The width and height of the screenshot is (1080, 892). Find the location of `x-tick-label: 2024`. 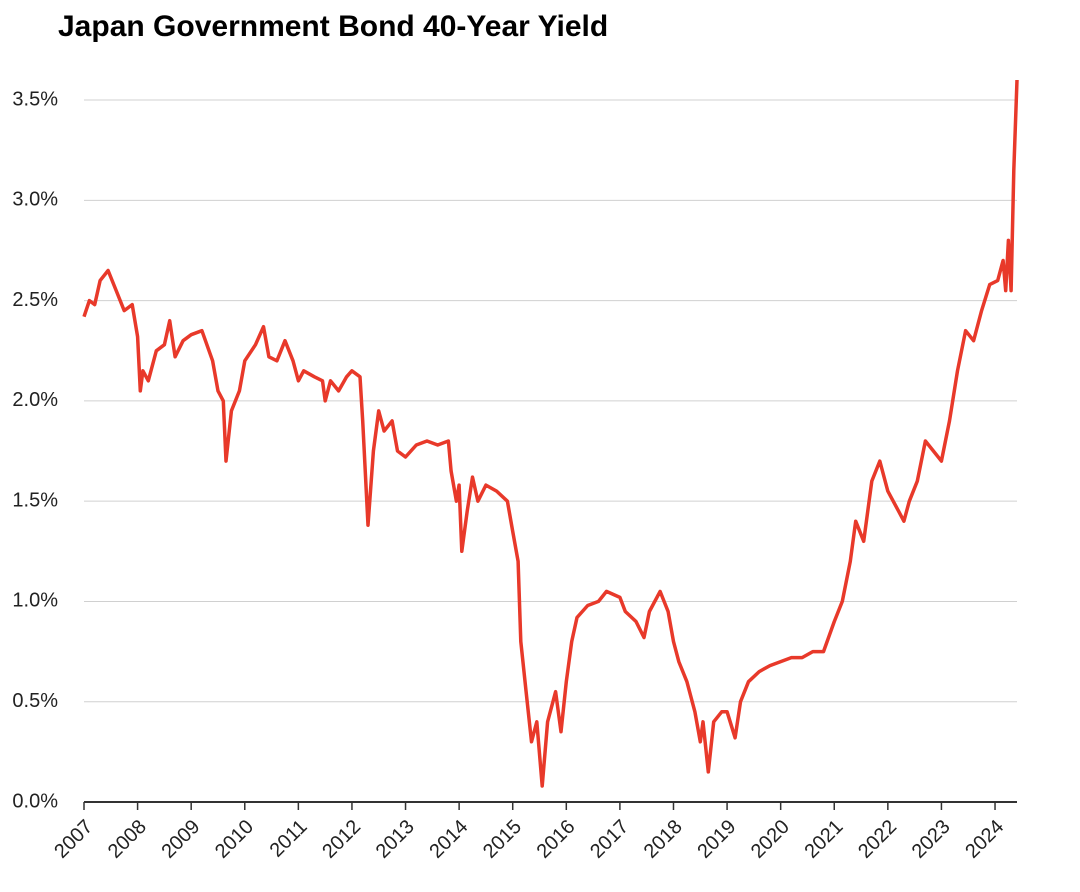

x-tick-label: 2024 is located at coordinates (984, 839).